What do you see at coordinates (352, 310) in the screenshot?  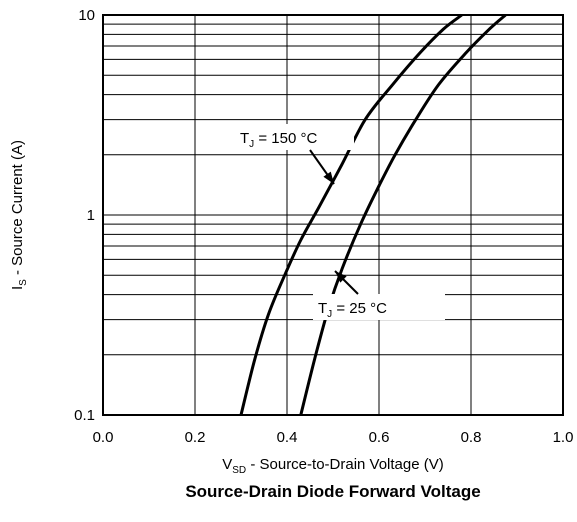 I see `annotation-label-25c: TJ = 25 °C` at bounding box center [352, 310].